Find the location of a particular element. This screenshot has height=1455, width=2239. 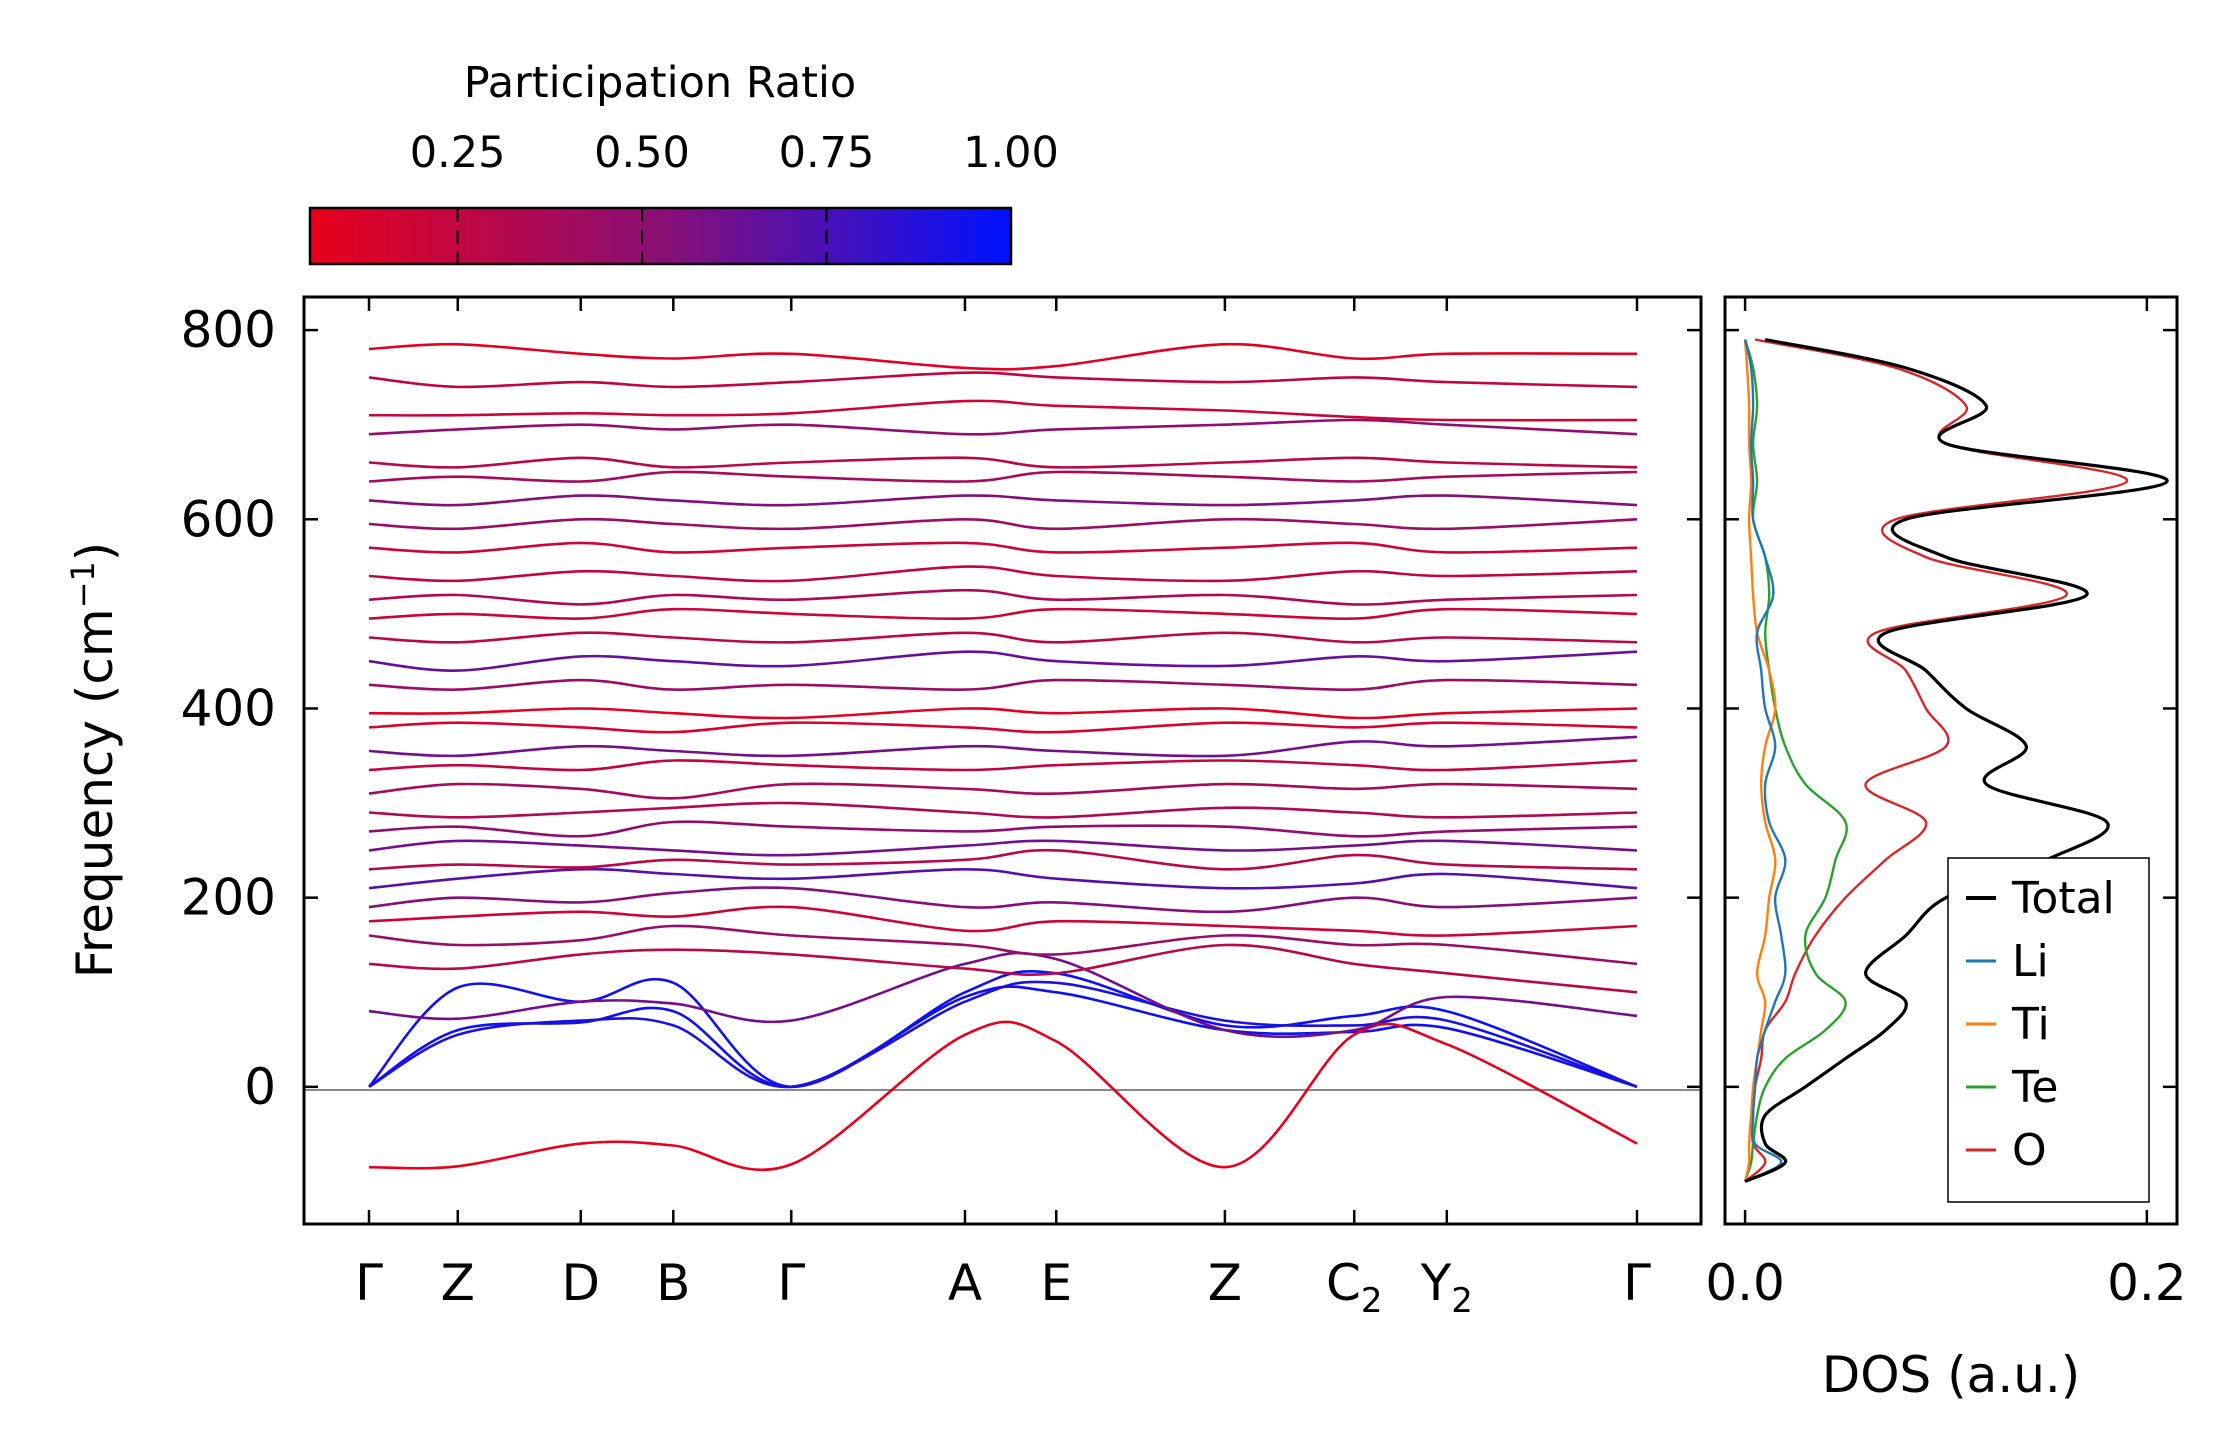

colorbar-gradient is located at coordinates (660, 236).